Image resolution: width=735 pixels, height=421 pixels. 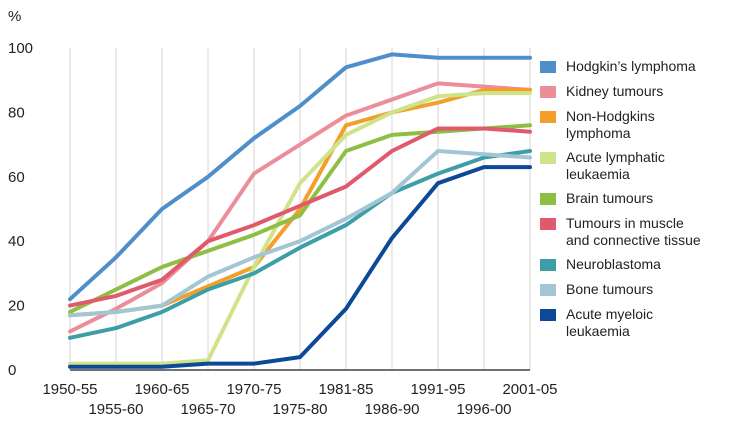 I want to click on x-tick-label: 1981-85, so click(x=345, y=389).